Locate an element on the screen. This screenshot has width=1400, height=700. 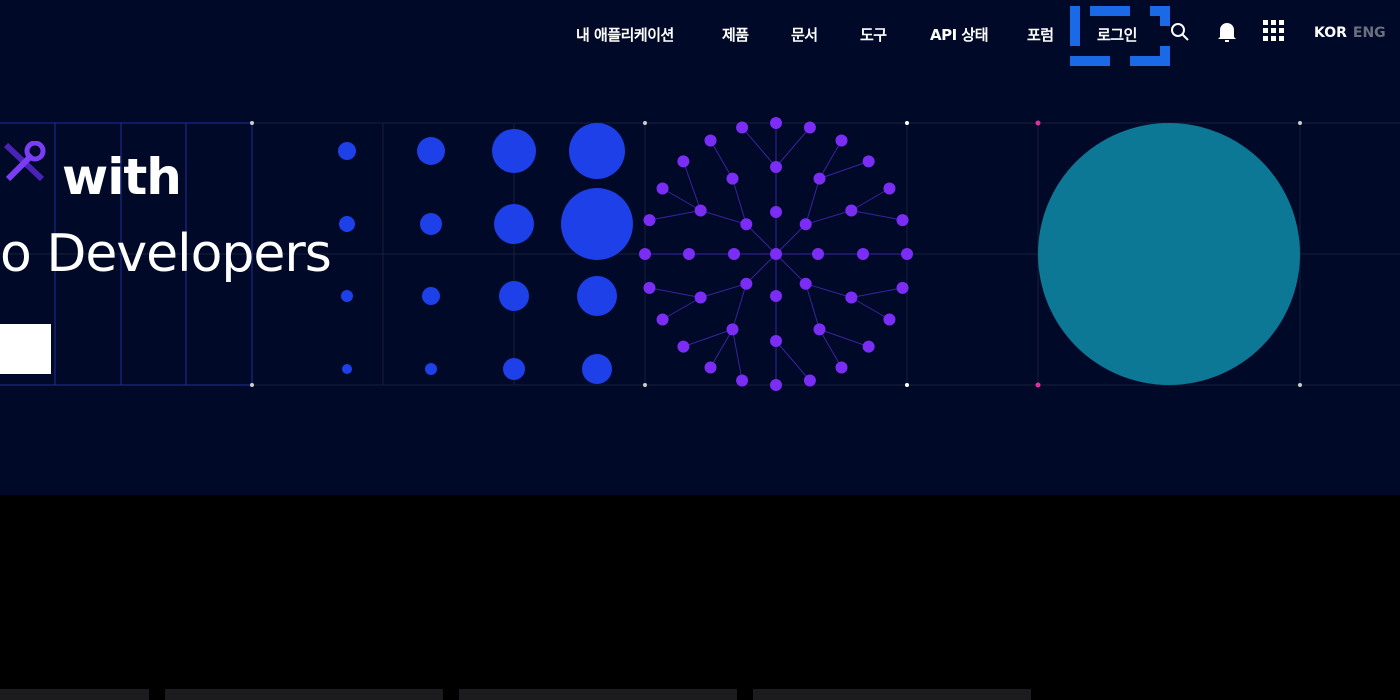
nav-tools: 도구 is located at coordinates (873, 35).